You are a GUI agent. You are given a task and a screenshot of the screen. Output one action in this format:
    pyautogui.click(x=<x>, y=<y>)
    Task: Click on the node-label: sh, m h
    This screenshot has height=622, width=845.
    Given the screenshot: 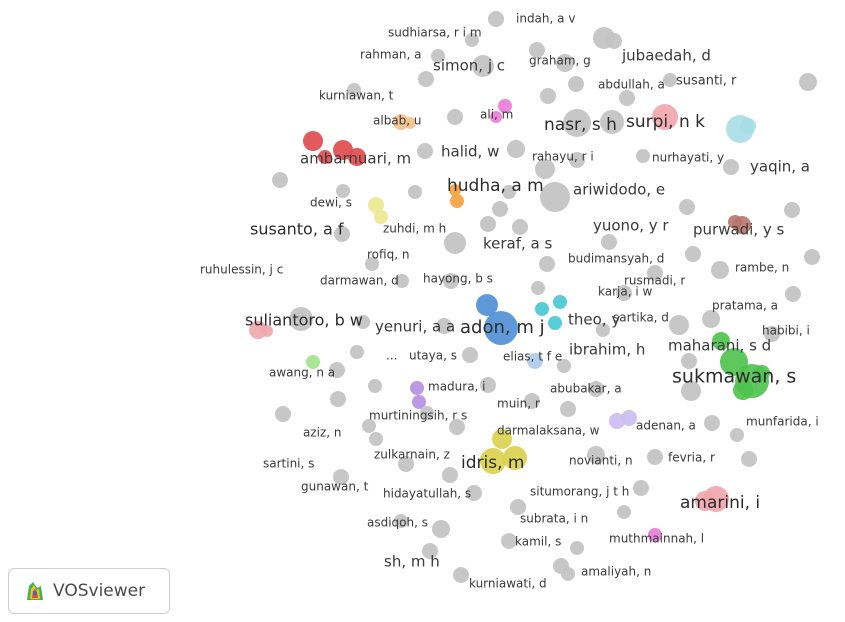 What is the action you would take?
    pyautogui.click(x=412, y=562)
    